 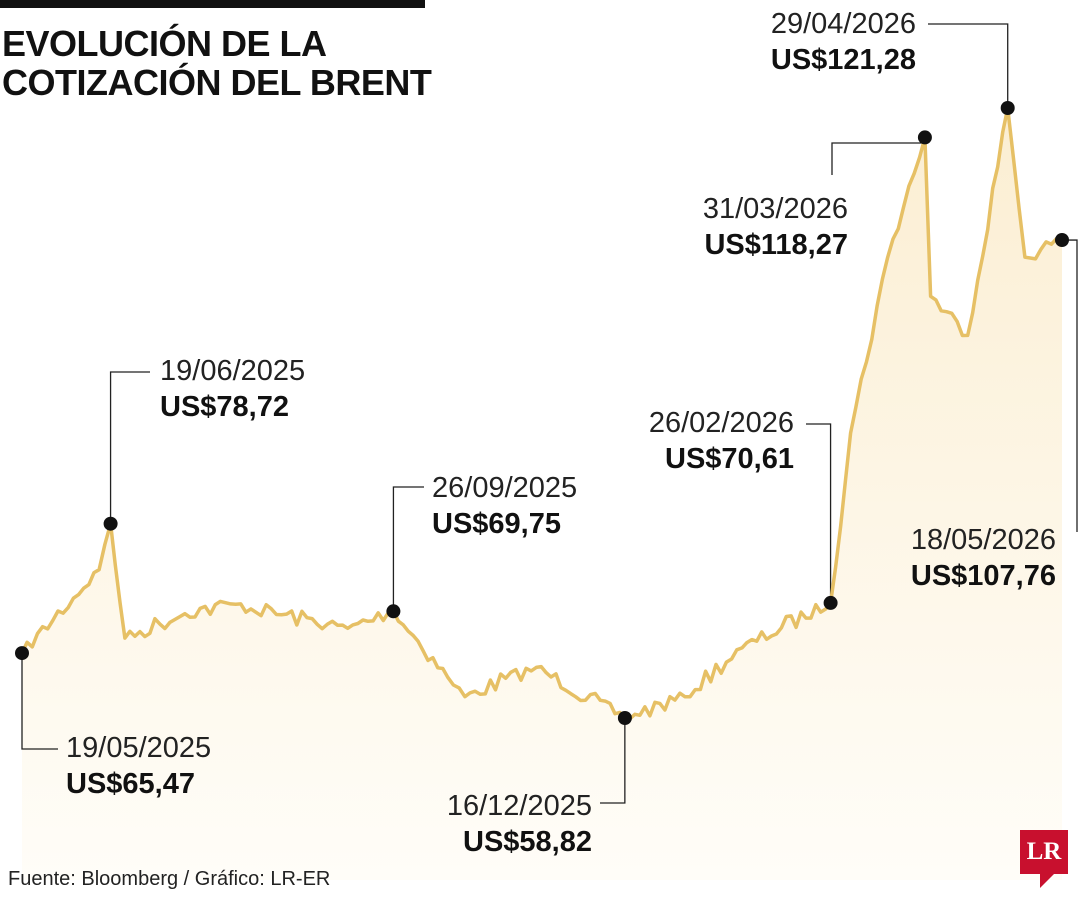 I want to click on annotation-value-8: US$107,76, so click(x=983, y=576).